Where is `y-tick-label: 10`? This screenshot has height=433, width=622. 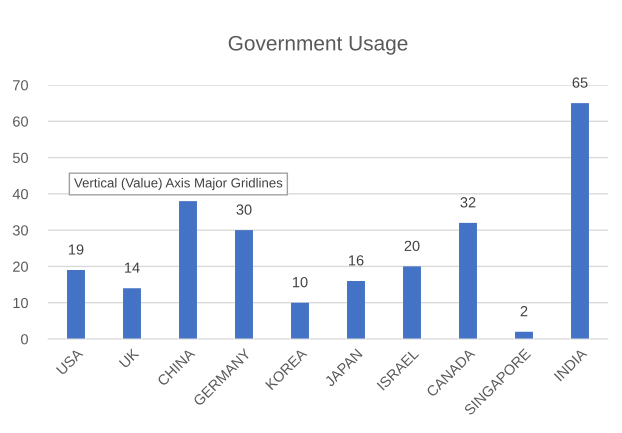 y-tick-label: 10 is located at coordinates (20, 303).